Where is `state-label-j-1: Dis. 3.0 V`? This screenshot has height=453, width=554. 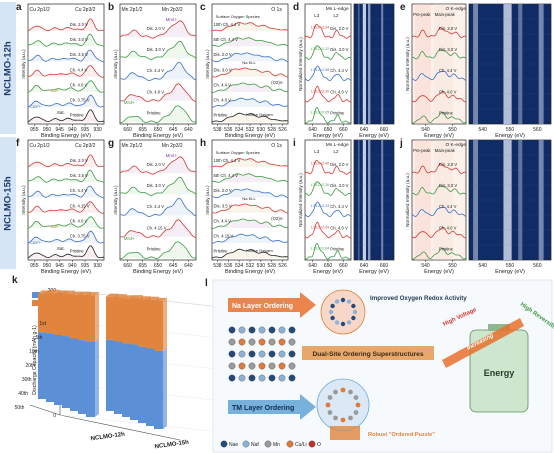
state-label-j-1: Dis. 3.0 V is located at coordinates (448, 185).